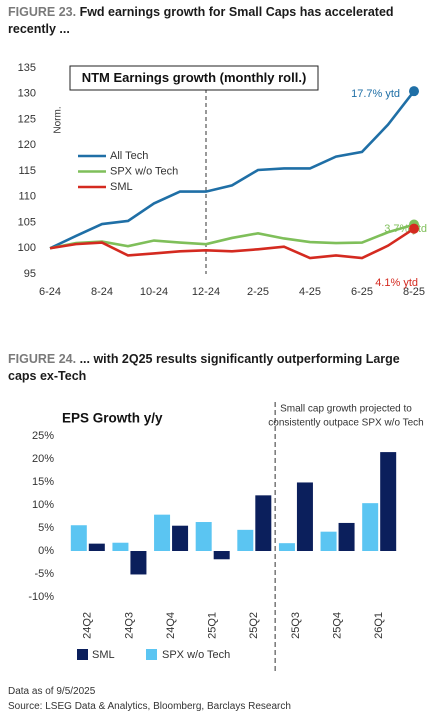 This screenshot has height=720, width=433. What do you see at coordinates (42, 12) in the screenshot?
I see `figure-label: FIGURE 23.` at bounding box center [42, 12].